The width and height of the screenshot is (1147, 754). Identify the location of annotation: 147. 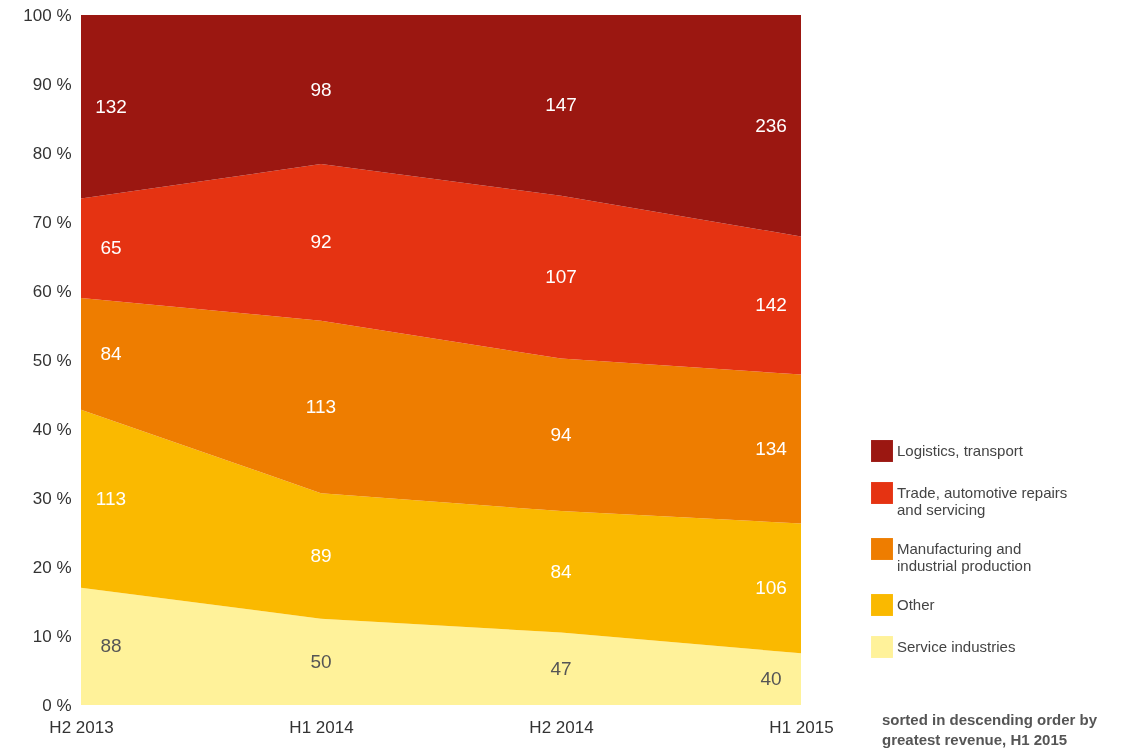
(561, 105).